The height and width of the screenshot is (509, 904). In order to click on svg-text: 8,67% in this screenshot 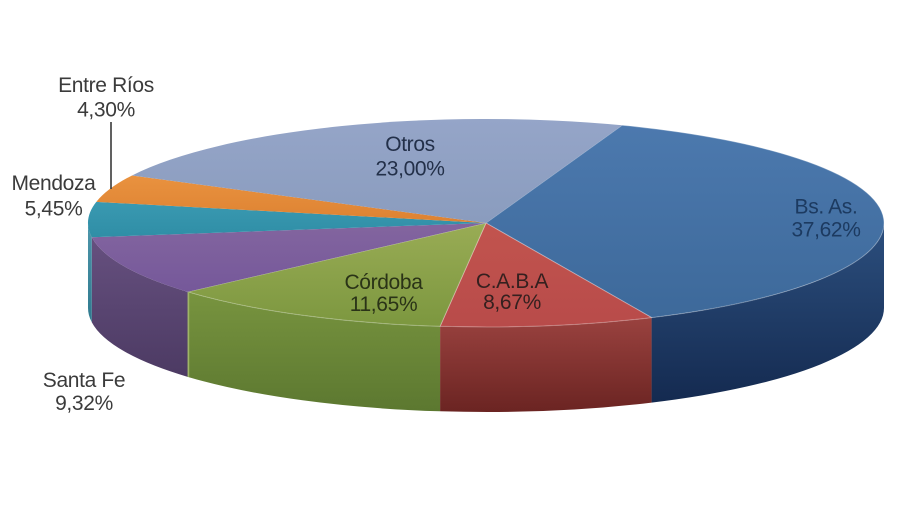, I will do `click(512, 302)`.